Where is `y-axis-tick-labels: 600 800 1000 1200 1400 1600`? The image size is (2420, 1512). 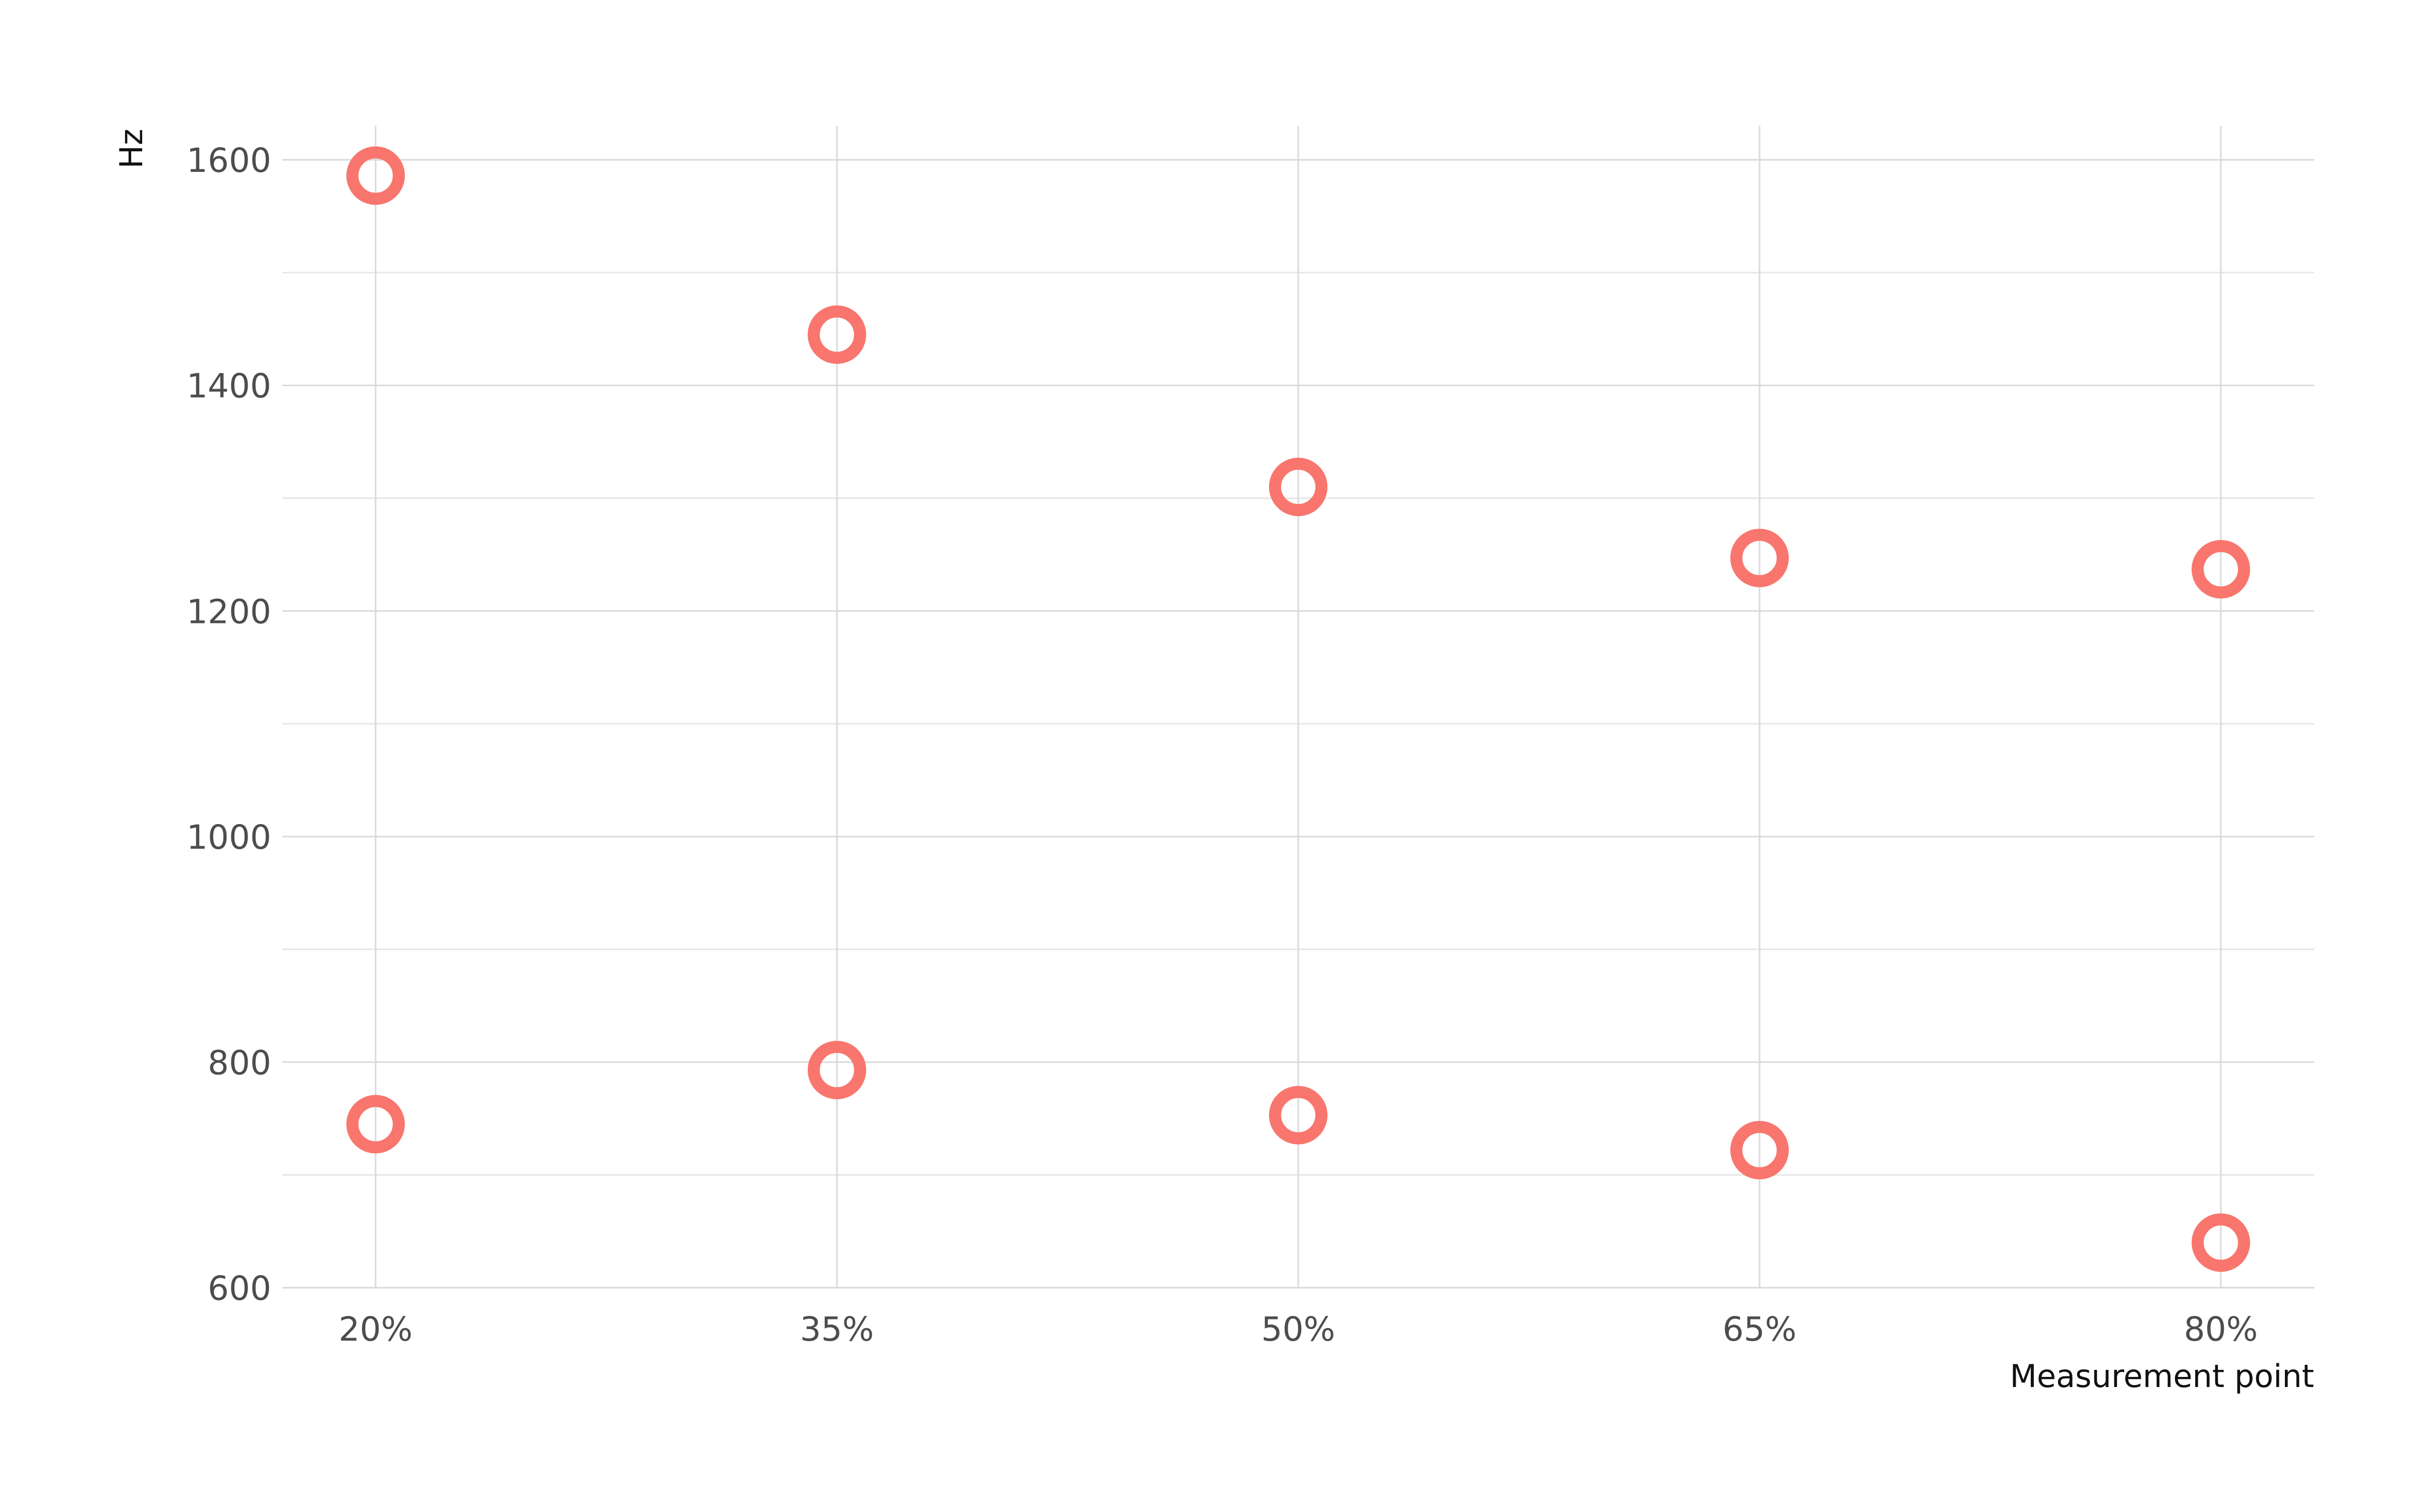 y-axis-tick-labels: 600 800 1000 1200 1400 1600 is located at coordinates (229, 724).